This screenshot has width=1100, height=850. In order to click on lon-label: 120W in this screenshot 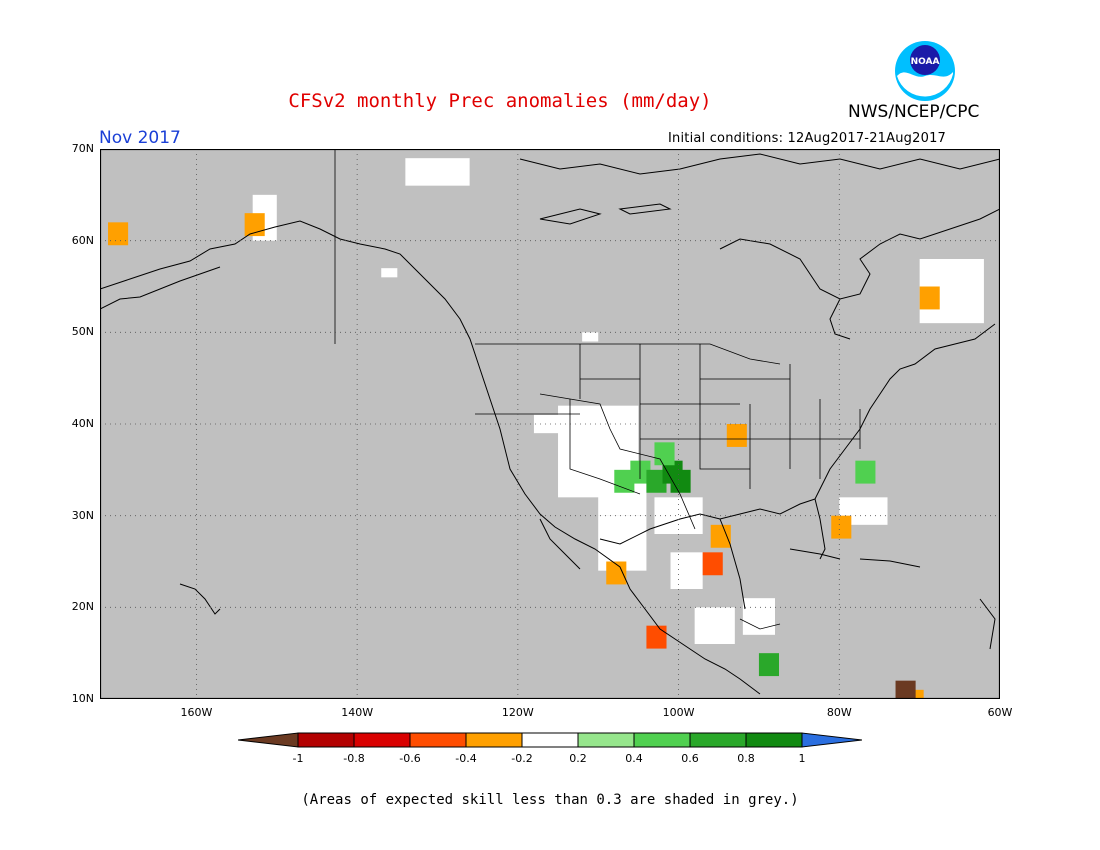, I will do `click(517, 712)`.